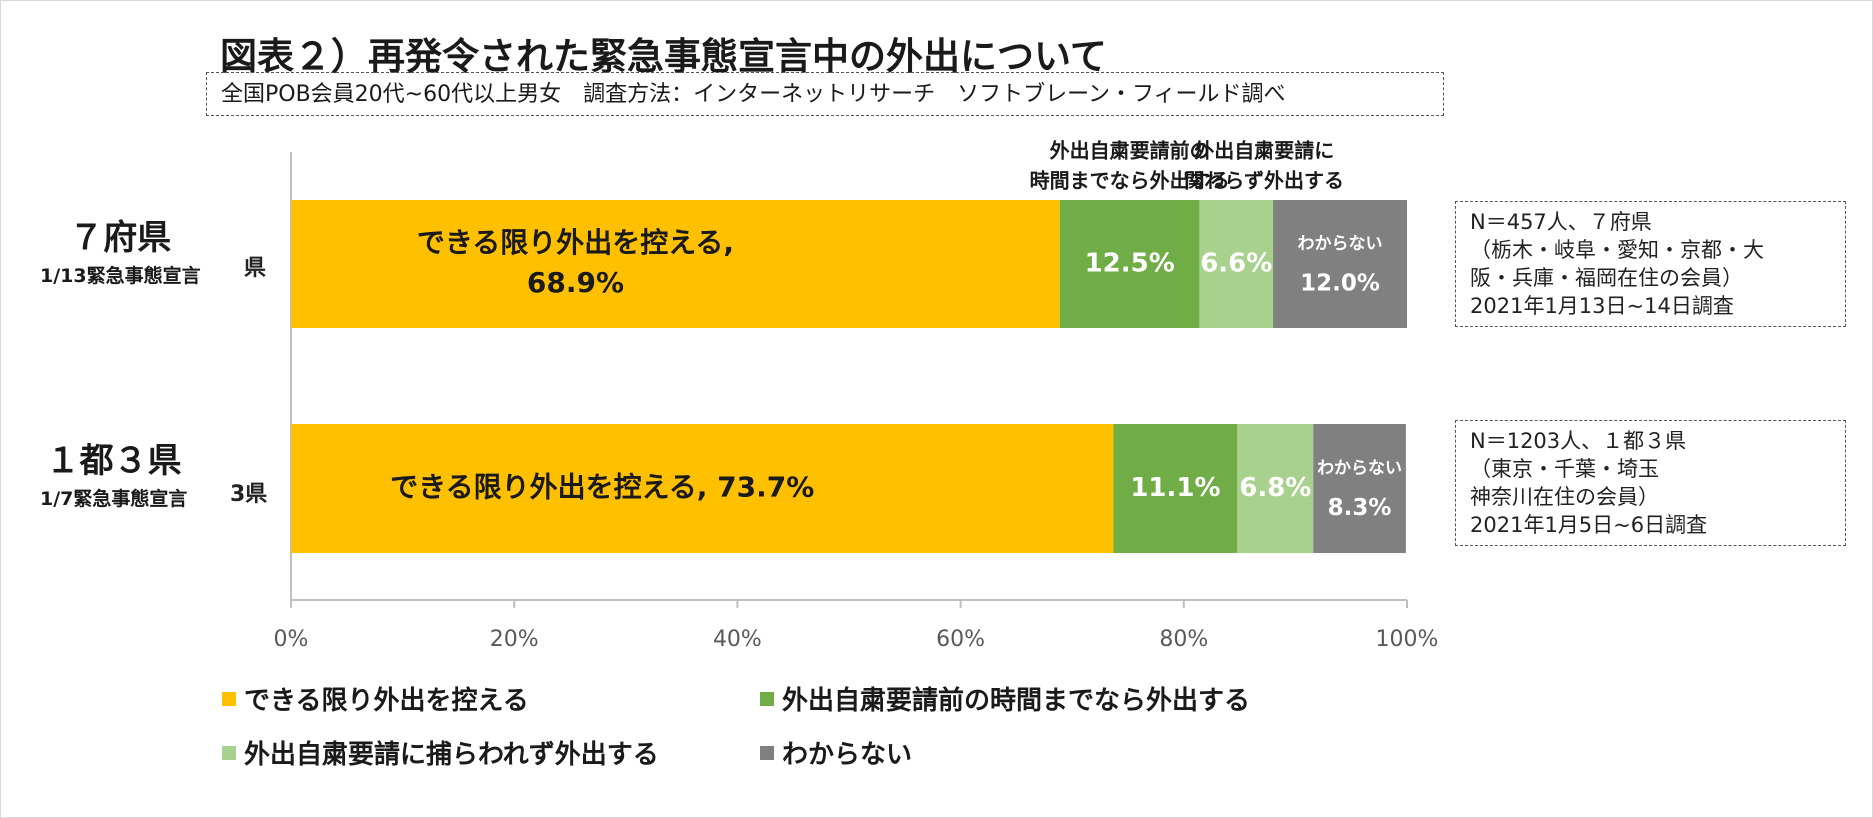 This screenshot has height=818, width=1873. I want to click on data-label: 6.6%, so click(1236, 264).